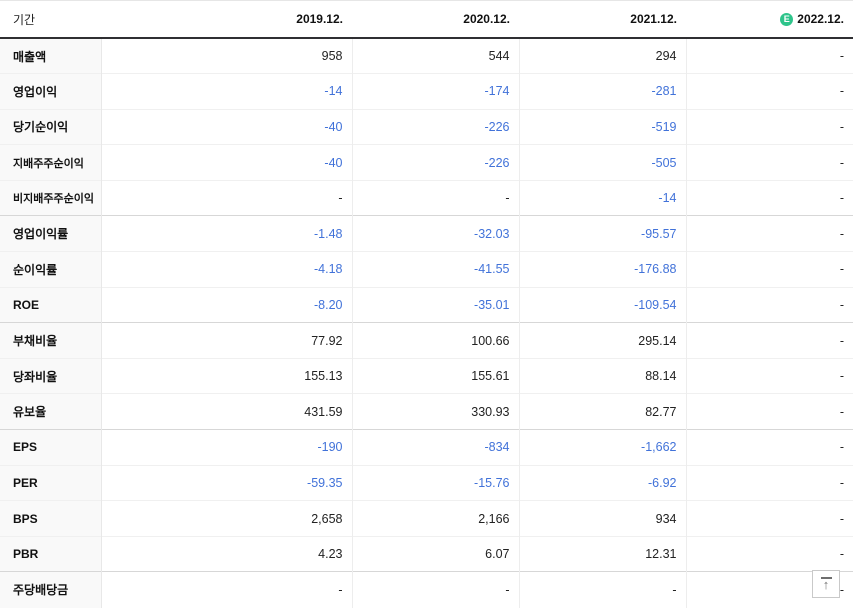 The height and width of the screenshot is (609, 853). Describe the element at coordinates (769, 20) in the screenshot. I see `column-header-2022-estimate: E 2022.12.` at that location.